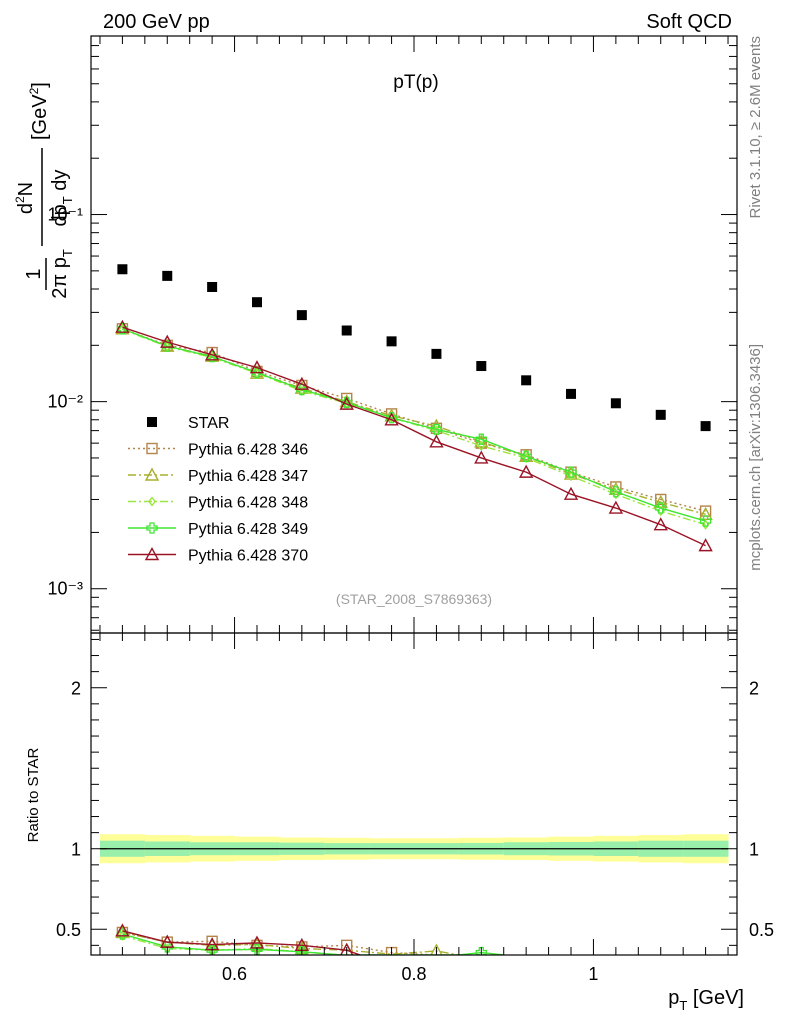  Describe the element at coordinates (68, 930) in the screenshot. I see `ratio-y-tick-label: 0.5` at that location.